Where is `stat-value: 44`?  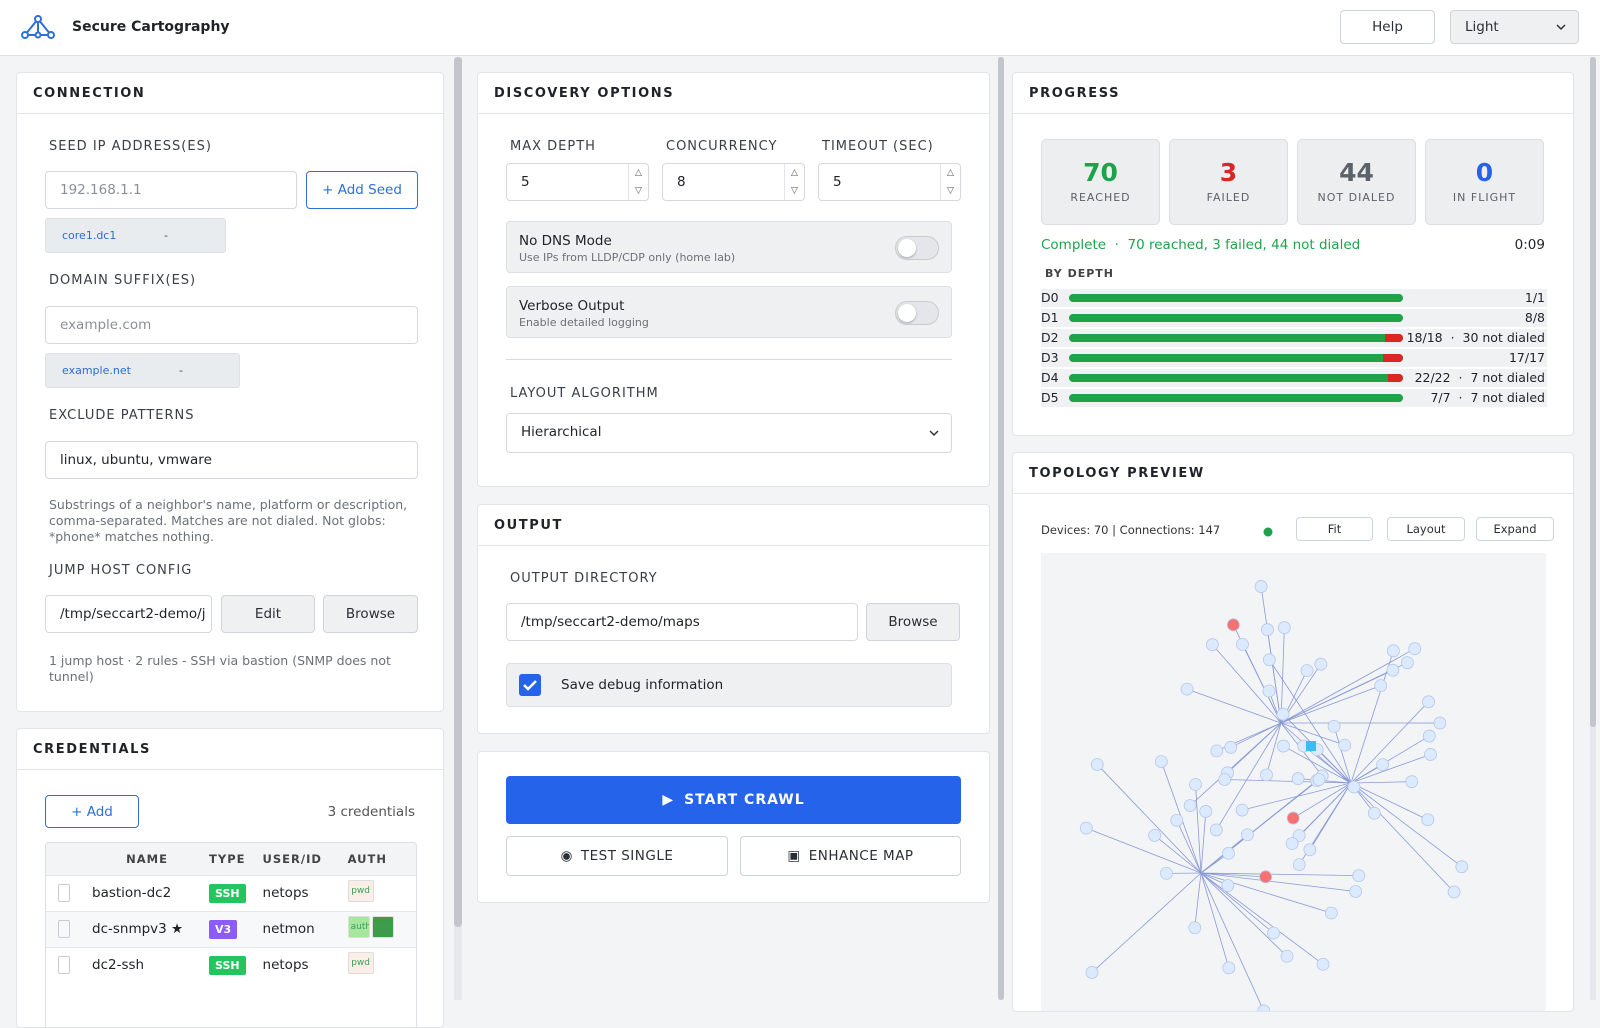 stat-value: 44 is located at coordinates (1356, 172).